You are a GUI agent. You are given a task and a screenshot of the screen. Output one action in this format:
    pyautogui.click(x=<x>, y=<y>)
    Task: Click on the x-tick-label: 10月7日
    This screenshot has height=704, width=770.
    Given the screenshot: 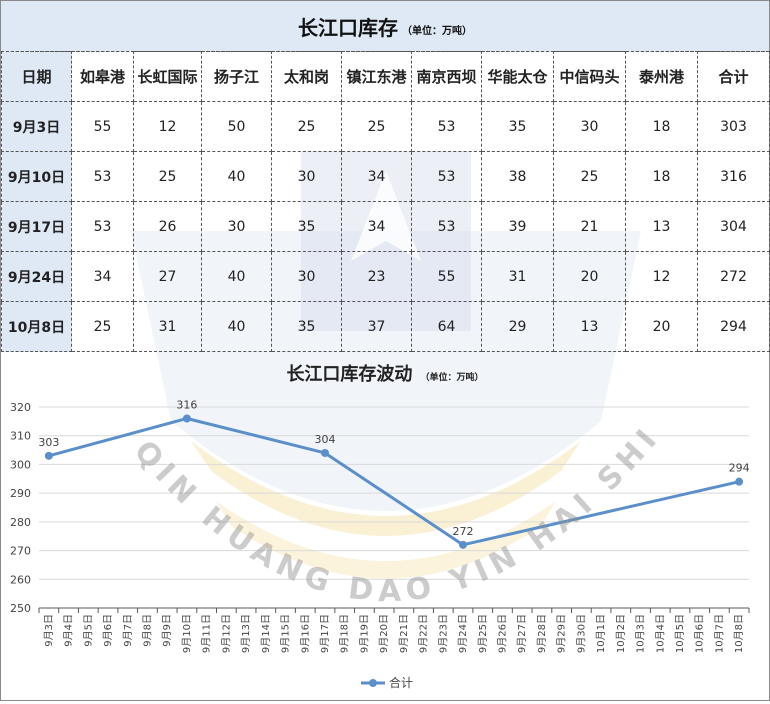 What is the action you would take?
    pyautogui.click(x=719, y=633)
    